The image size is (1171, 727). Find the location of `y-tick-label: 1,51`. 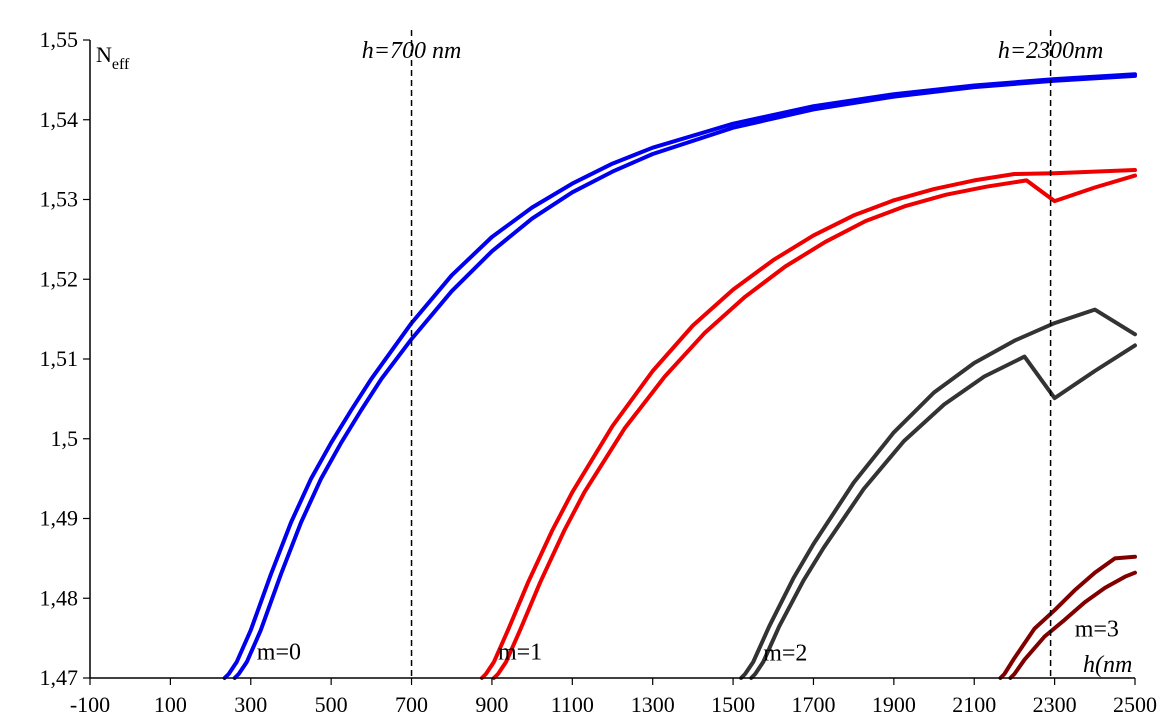

y-tick-label: 1,51 is located at coordinates (59, 358).